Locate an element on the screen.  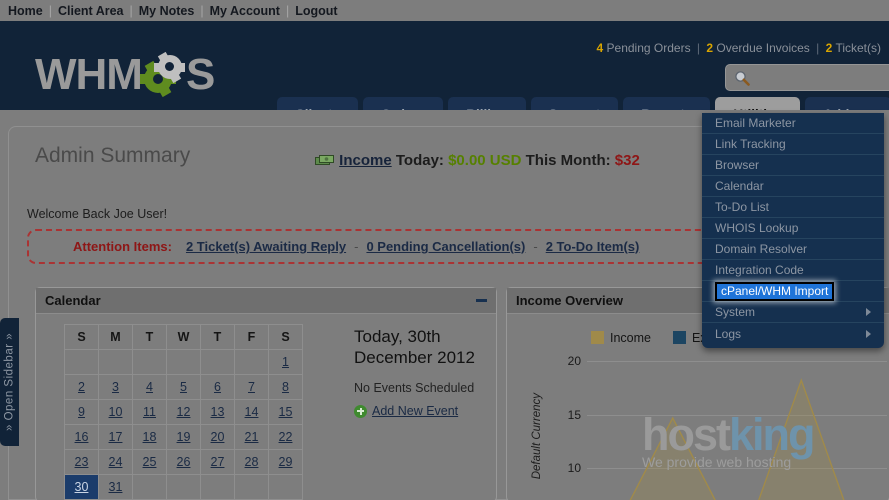
topbar-link-logout: Logout is located at coordinates (316, 10).